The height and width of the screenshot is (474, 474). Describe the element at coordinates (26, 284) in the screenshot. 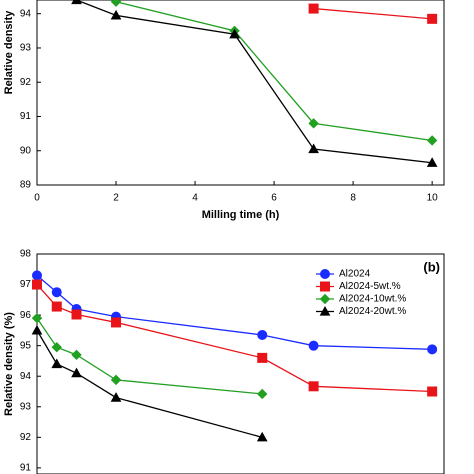

I see `y-tick-label: 97` at that location.